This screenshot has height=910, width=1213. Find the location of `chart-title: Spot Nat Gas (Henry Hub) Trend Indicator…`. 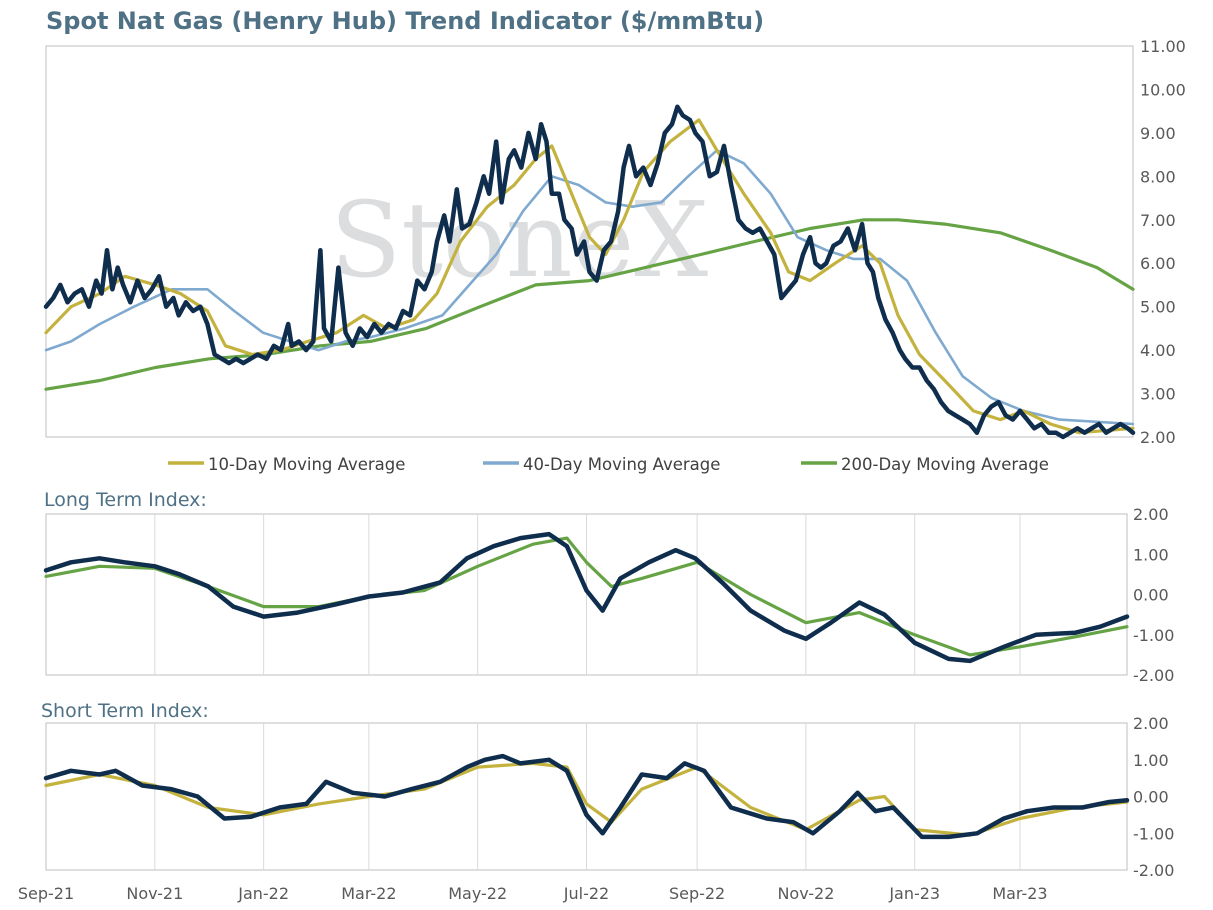

chart-title: Spot Nat Gas (Henry Hub) Trend Indicator… is located at coordinates (405, 21).